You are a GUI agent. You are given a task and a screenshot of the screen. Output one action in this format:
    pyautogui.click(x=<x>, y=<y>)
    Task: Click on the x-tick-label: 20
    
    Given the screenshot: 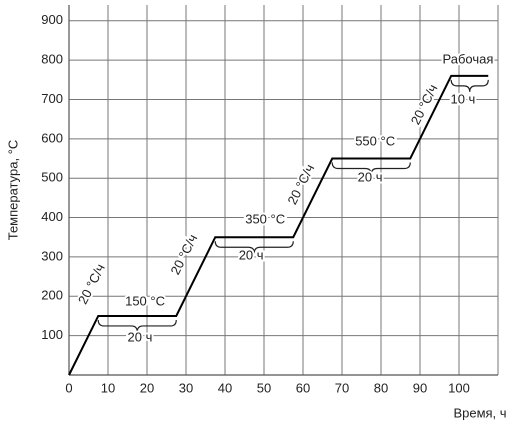 What is the action you would take?
    pyautogui.click(x=147, y=387)
    